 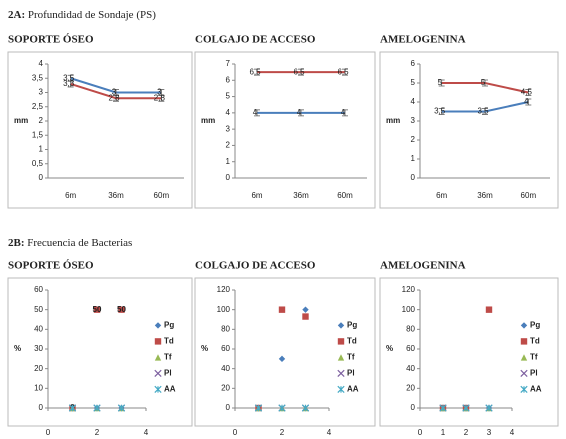 I want to click on x-tick-label: 4, so click(x=329, y=432).